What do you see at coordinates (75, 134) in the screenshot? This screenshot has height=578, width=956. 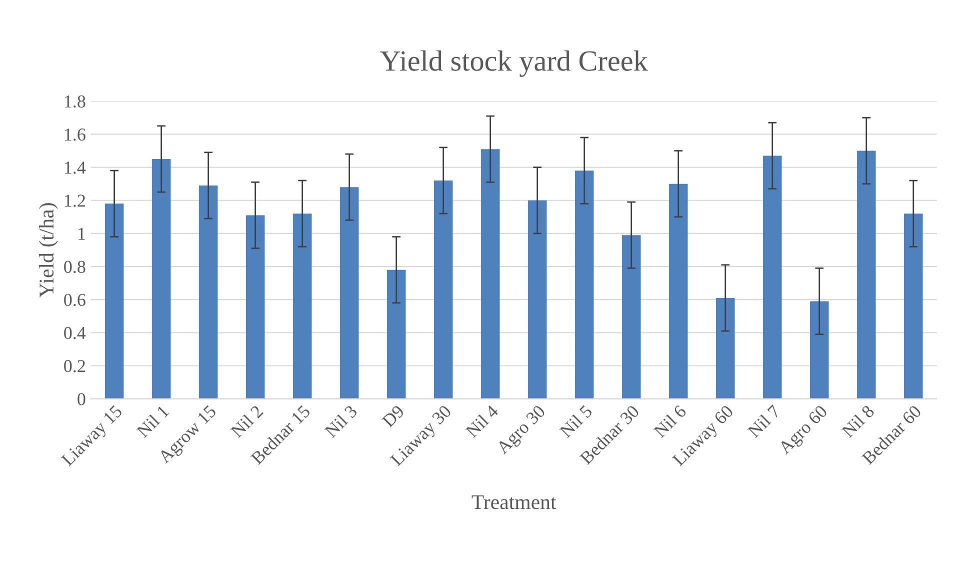 I see `y-tick-label: 1.6` at bounding box center [75, 134].